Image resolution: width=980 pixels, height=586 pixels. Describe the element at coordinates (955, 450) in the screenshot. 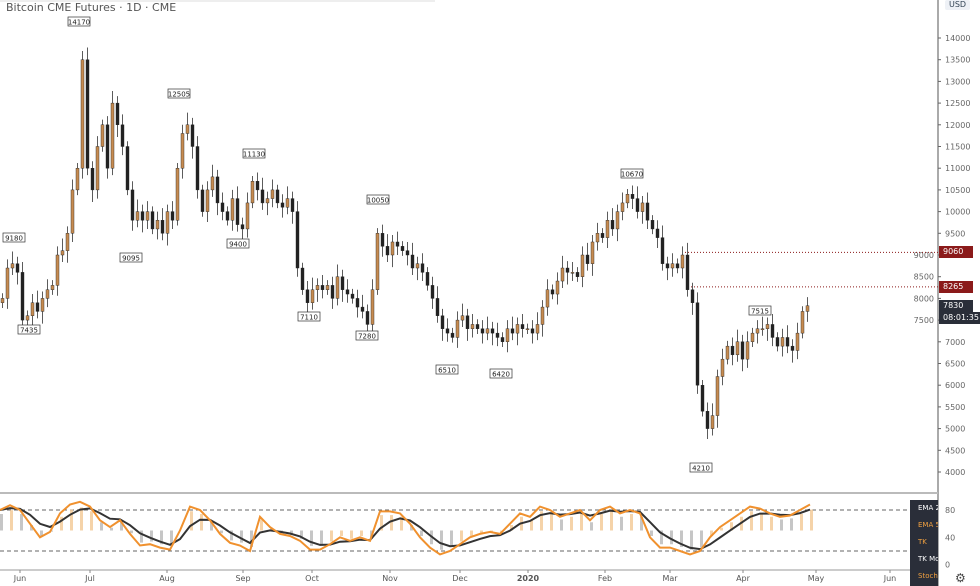

I see `y-tick-label: 4500` at that location.